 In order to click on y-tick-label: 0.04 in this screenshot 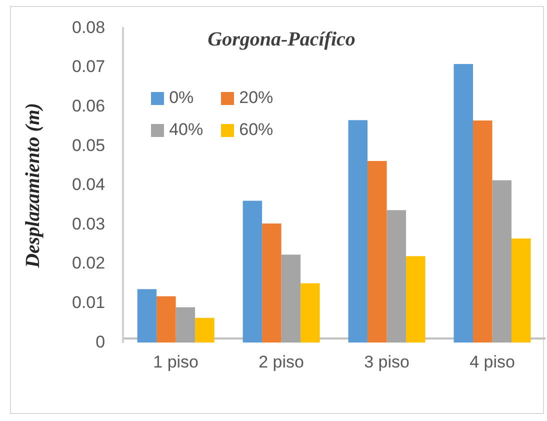, I will do `click(89, 184)`.